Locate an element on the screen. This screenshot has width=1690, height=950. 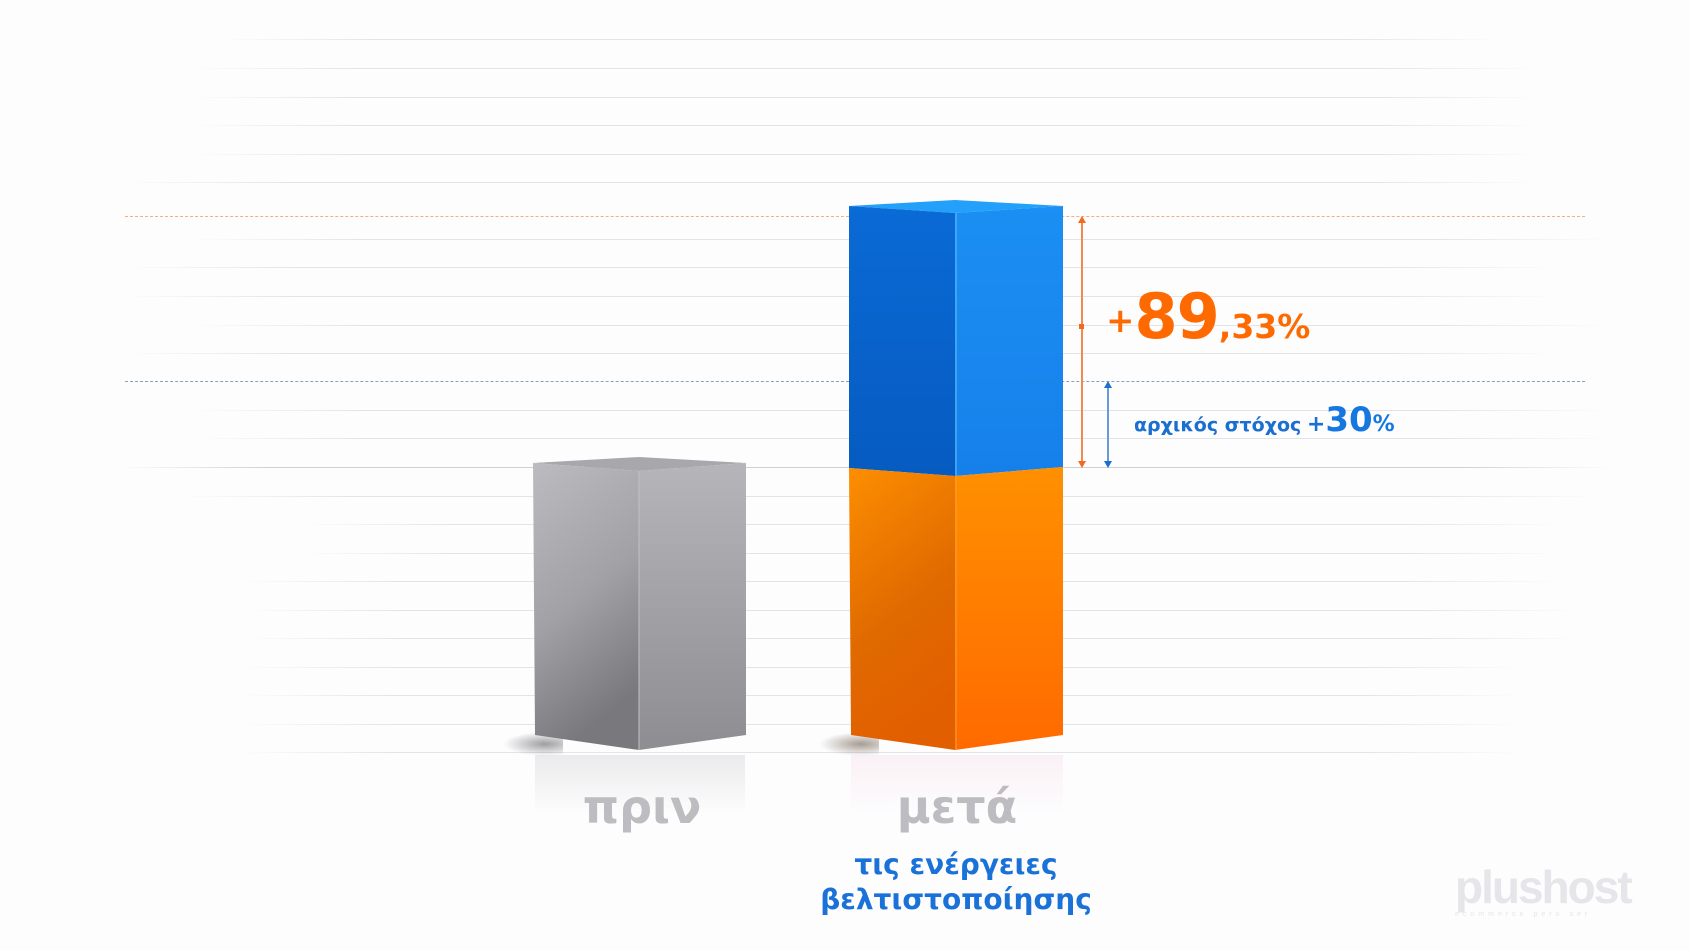
bar-before is located at coordinates (624, 635).